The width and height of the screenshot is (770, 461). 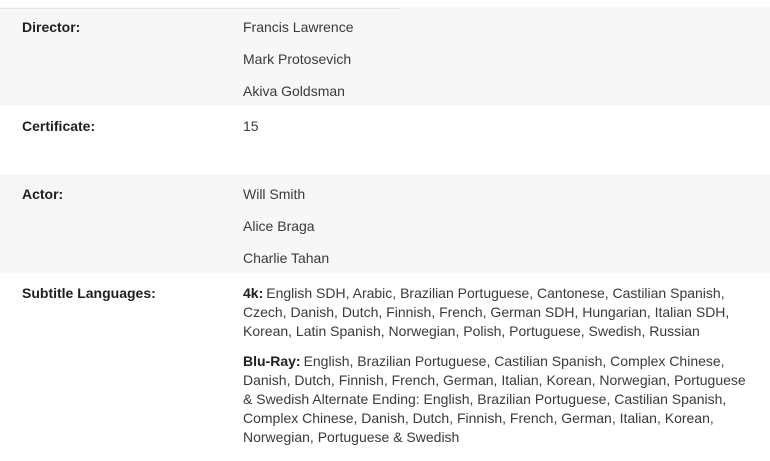 I want to click on detail-value-actor: Will Smith Alice Braga Charlie Tahan, so click(x=506, y=223).